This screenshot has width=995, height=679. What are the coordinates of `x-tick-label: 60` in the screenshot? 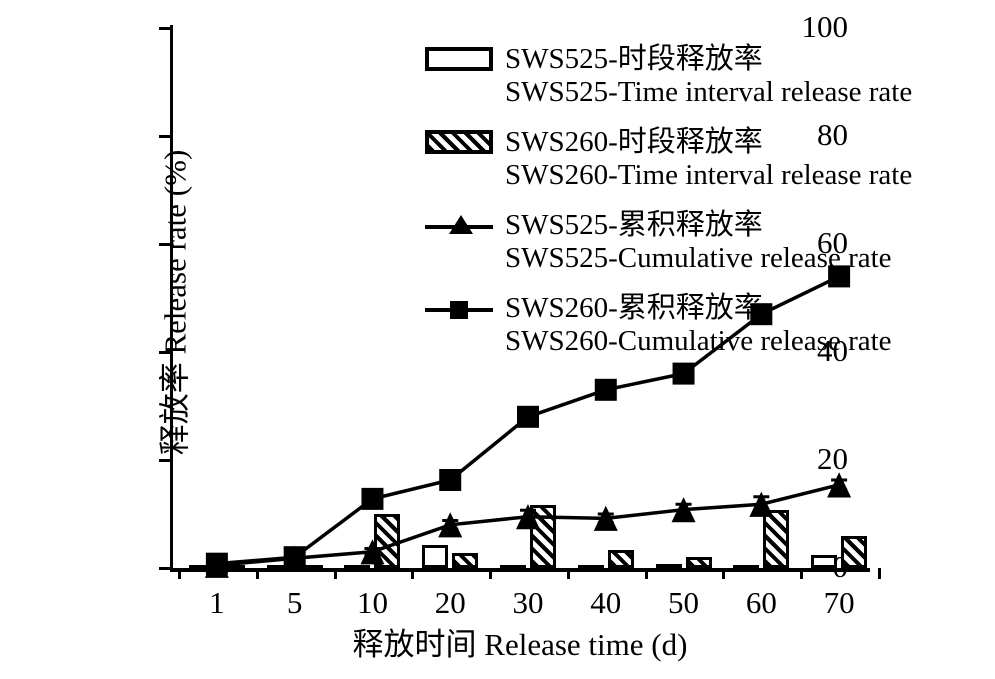 It's located at (761, 602).